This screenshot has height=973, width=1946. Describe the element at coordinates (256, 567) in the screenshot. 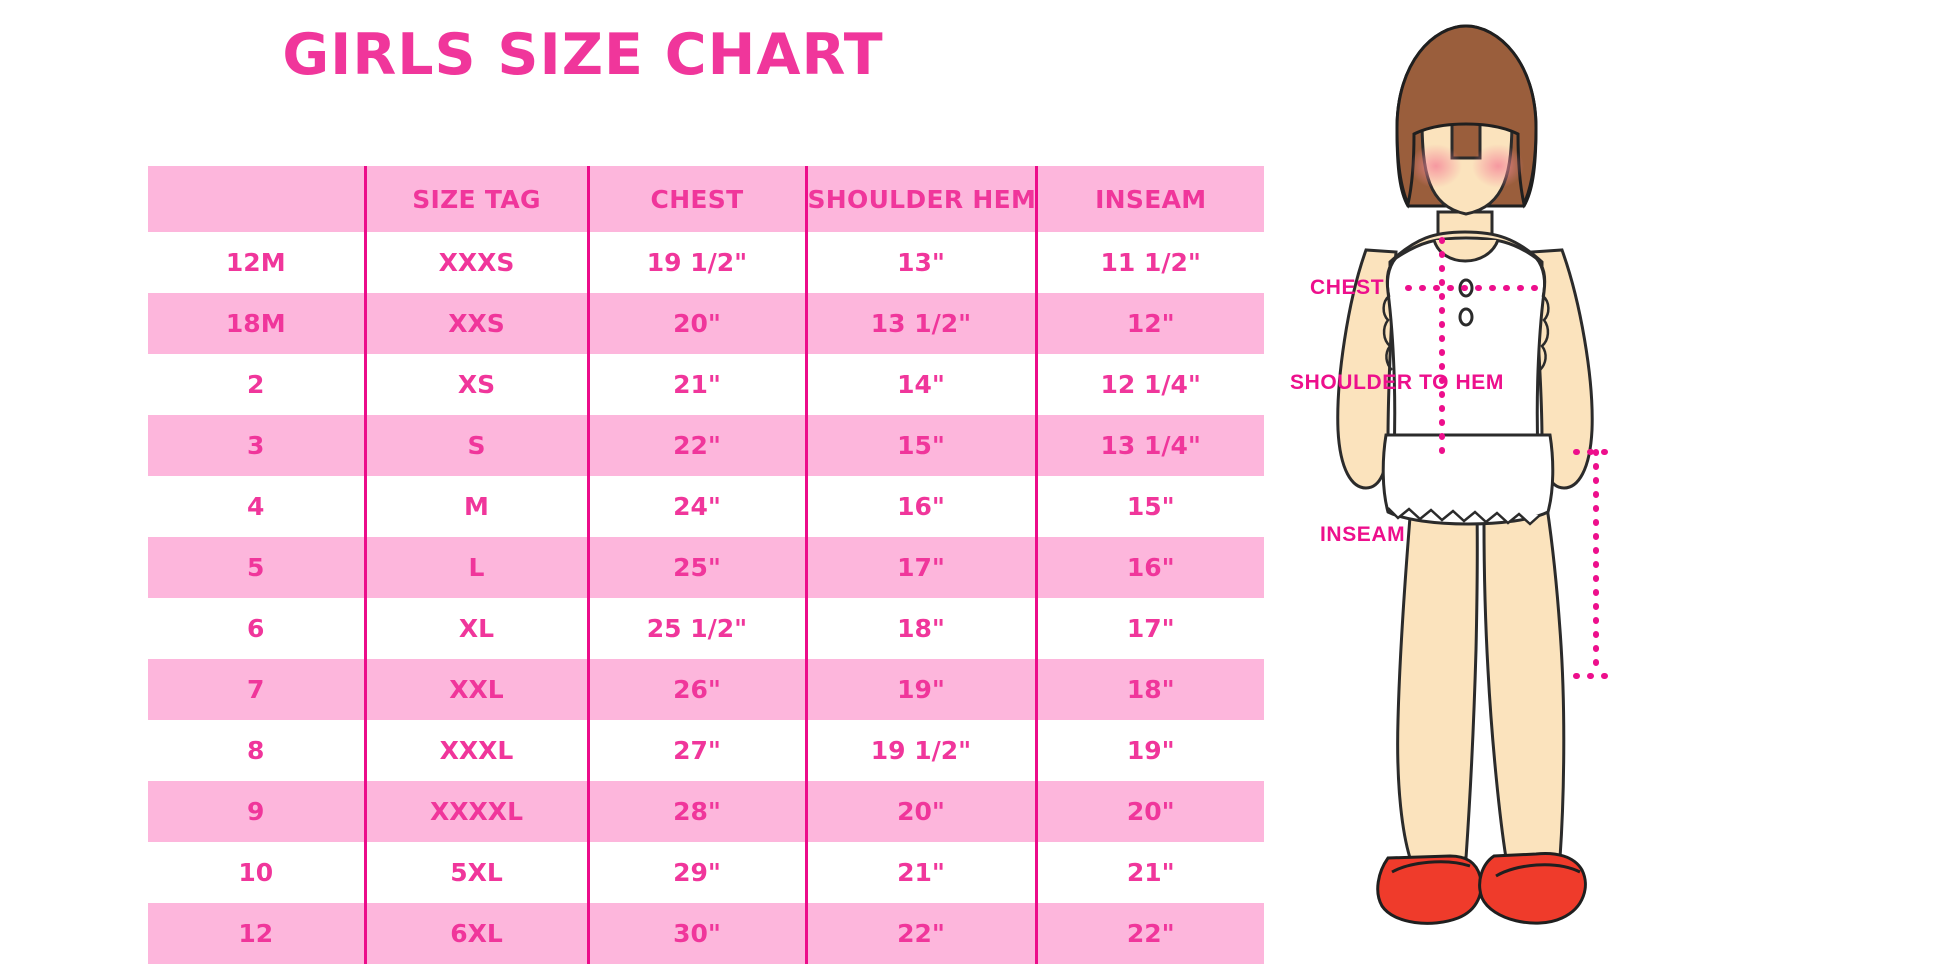

I see `cell-size: 5` at that location.